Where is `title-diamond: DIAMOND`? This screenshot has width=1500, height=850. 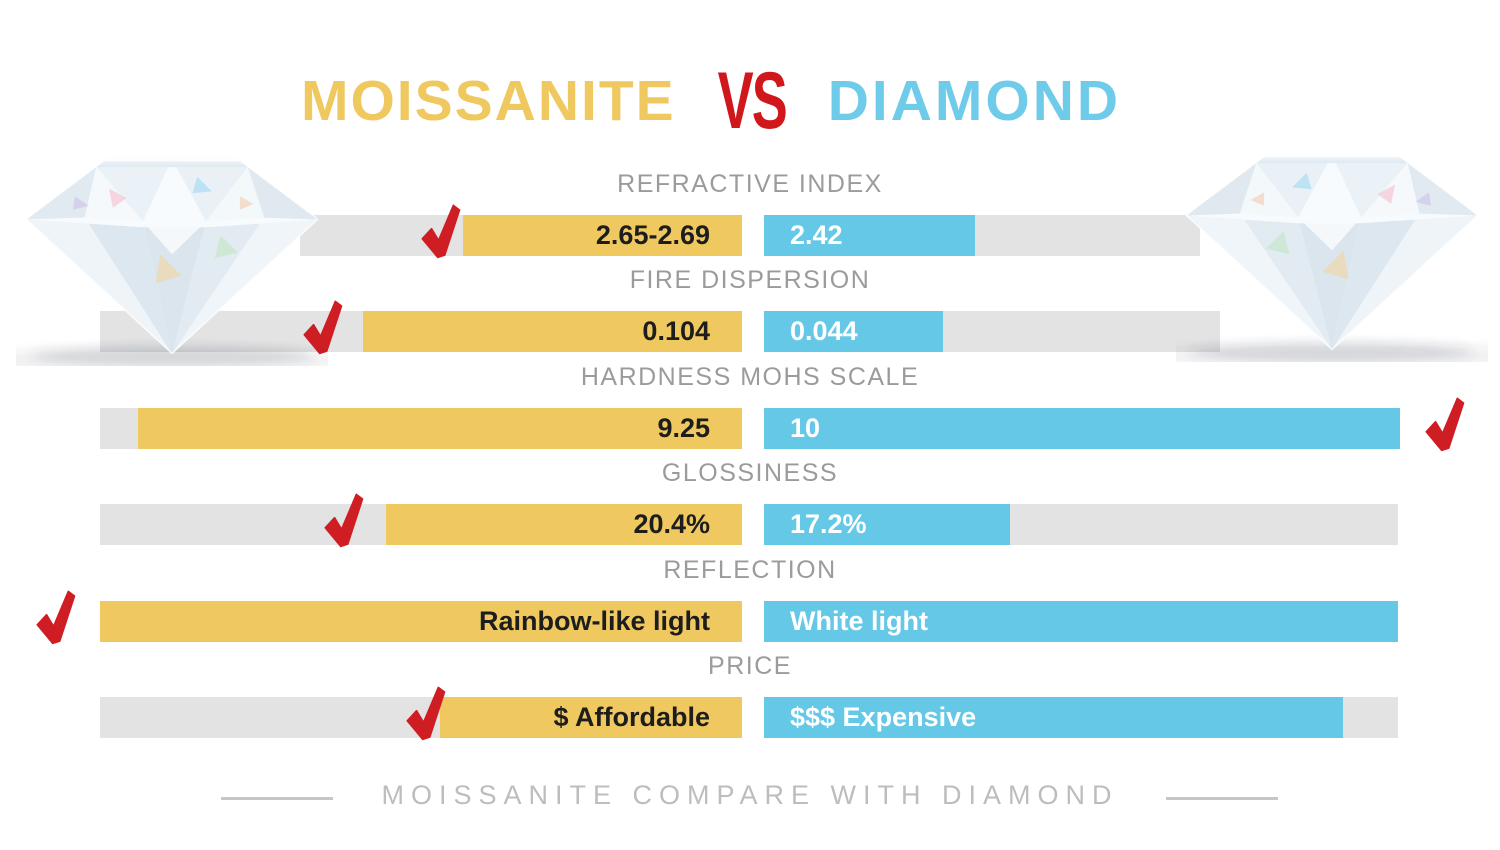
title-diamond: DIAMOND is located at coordinates (974, 101).